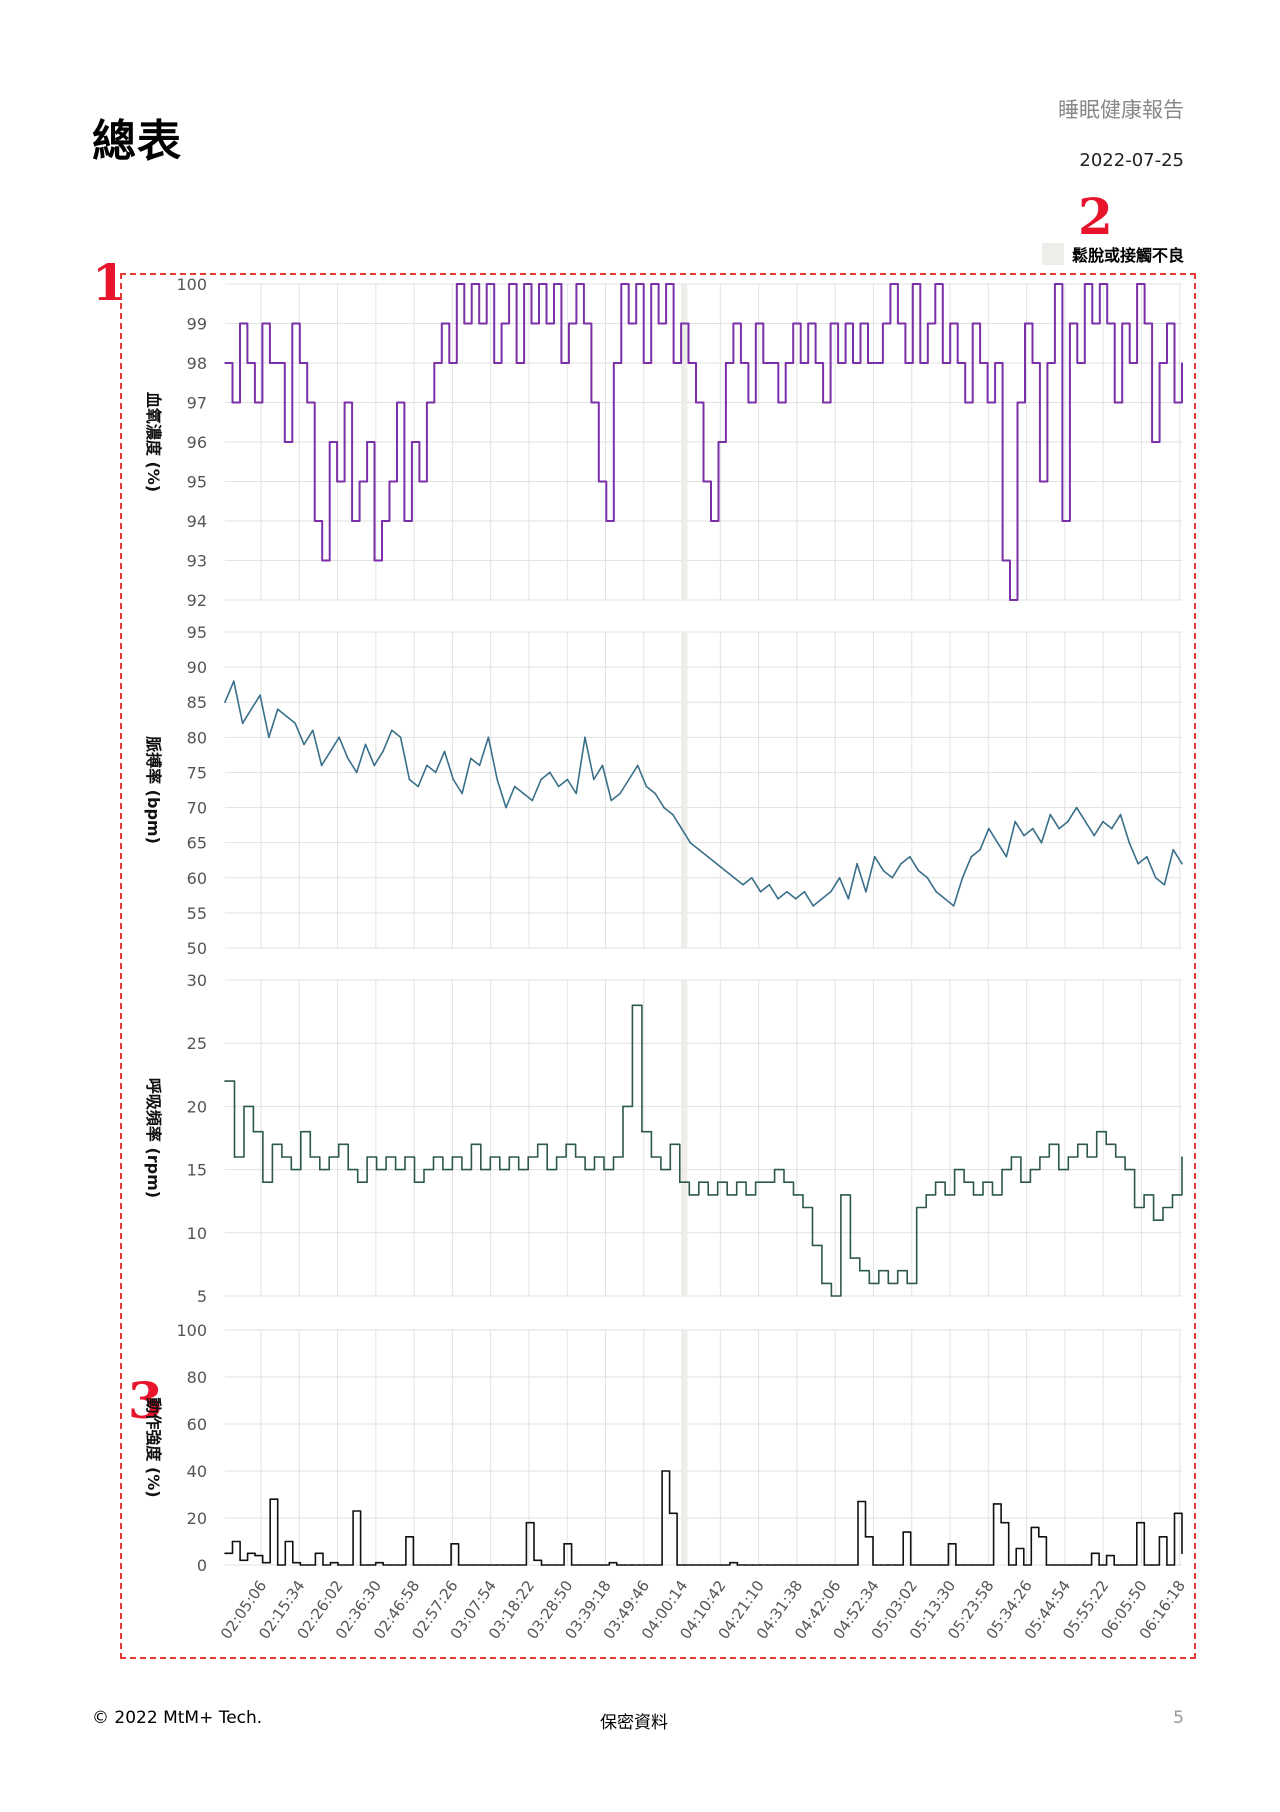  Describe the element at coordinates (197, 1170) in the screenshot. I see `y-tick-label: 15` at that location.